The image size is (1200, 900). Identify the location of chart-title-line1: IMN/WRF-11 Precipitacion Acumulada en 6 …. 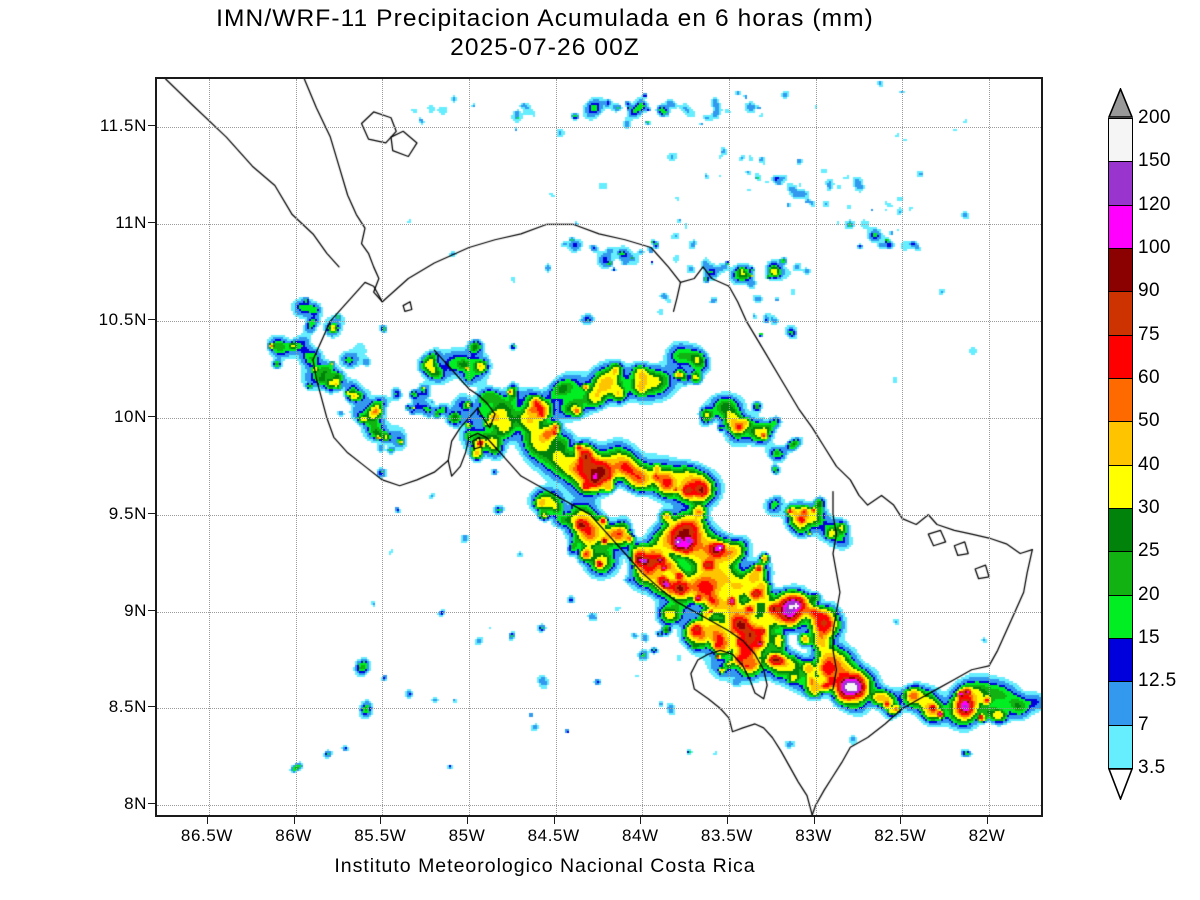
(545, 18).